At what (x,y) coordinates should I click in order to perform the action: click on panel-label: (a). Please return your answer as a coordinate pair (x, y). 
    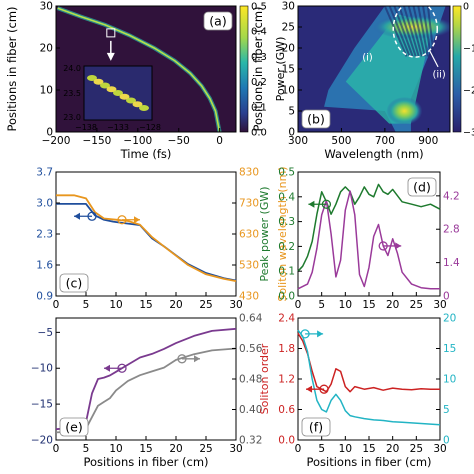
    Looking at the image, I should click on (217, 21).